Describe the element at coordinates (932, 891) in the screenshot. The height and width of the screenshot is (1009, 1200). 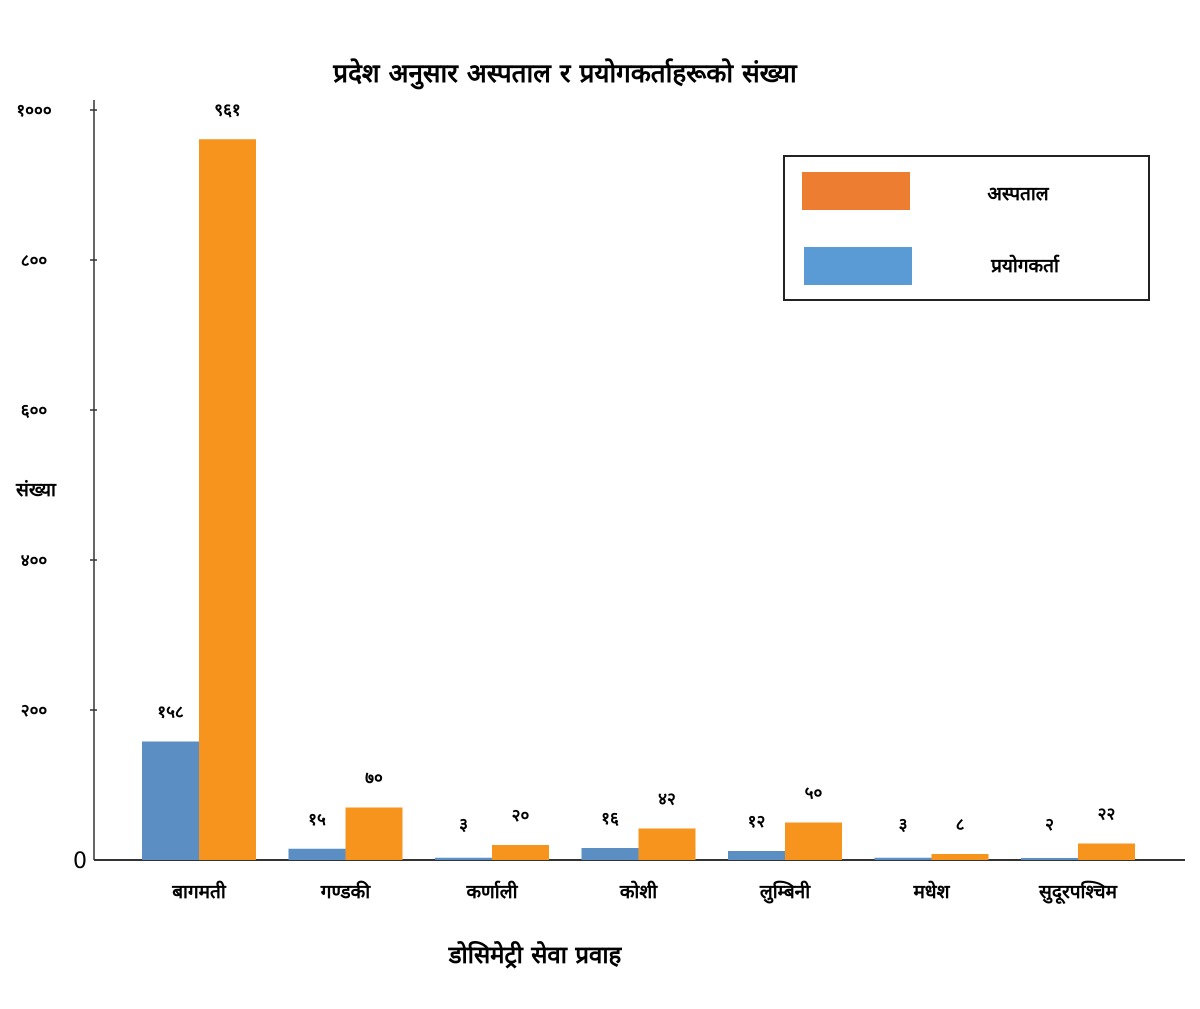
I see `x-category-label: मधेश` at that location.